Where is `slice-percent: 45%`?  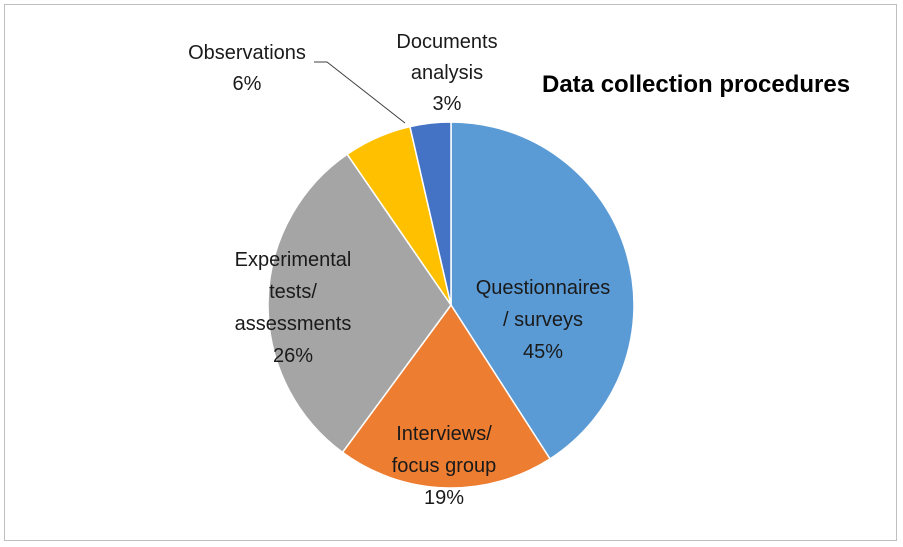 slice-percent: 45% is located at coordinates (543, 352).